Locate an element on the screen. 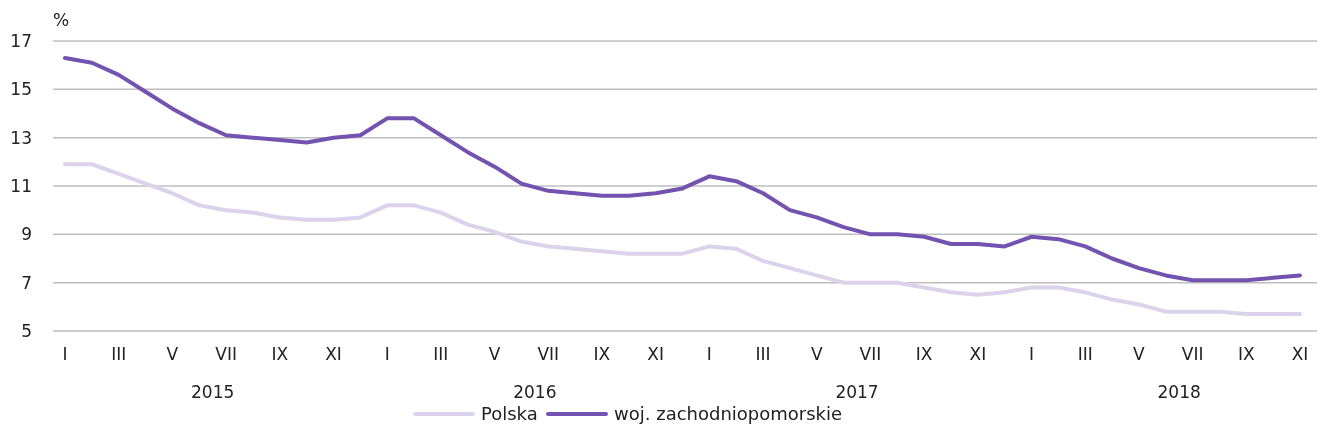  y-tick-label: 15 is located at coordinates (21, 89).